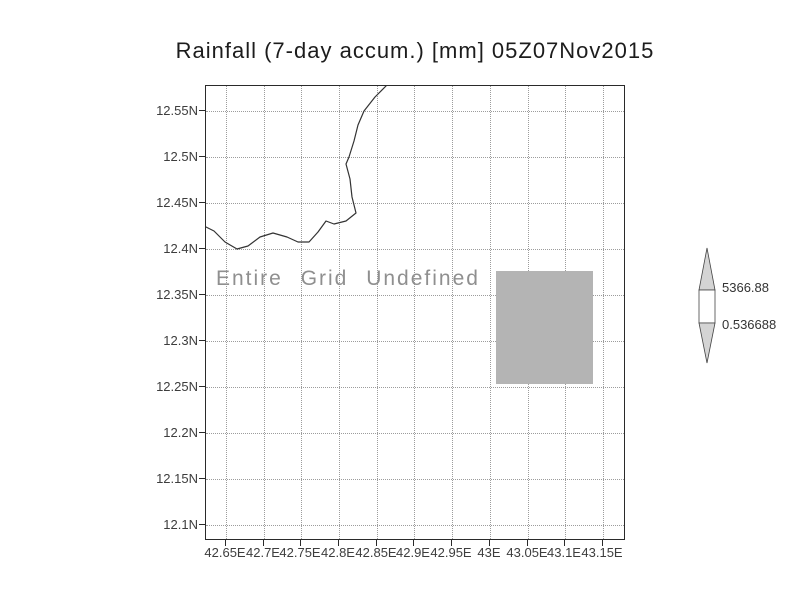 This screenshot has width=792, height=612. I want to click on x-tick-label: 42.65E, so click(225, 552).